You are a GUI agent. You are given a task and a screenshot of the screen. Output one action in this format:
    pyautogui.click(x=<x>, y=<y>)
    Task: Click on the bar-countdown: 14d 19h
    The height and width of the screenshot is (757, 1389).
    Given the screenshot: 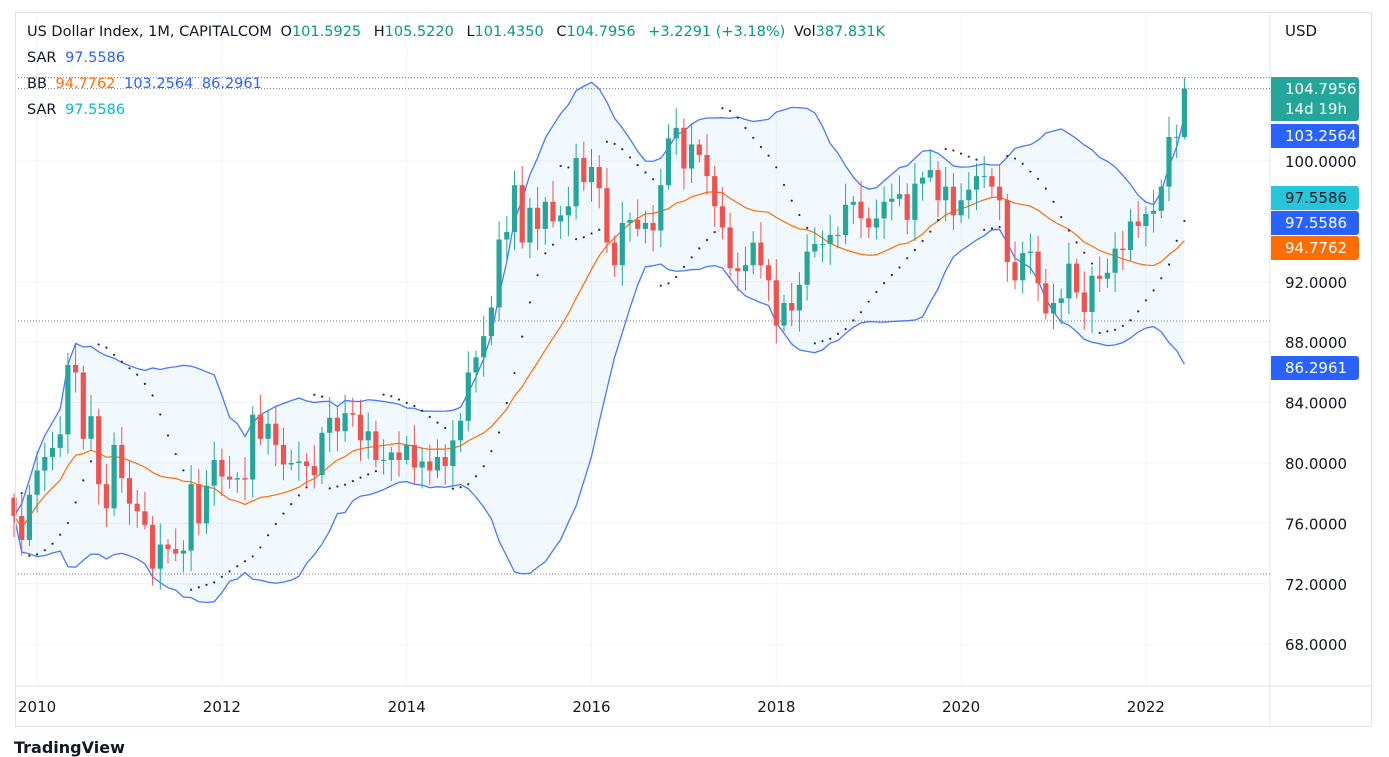 What is the action you would take?
    pyautogui.click(x=1316, y=108)
    